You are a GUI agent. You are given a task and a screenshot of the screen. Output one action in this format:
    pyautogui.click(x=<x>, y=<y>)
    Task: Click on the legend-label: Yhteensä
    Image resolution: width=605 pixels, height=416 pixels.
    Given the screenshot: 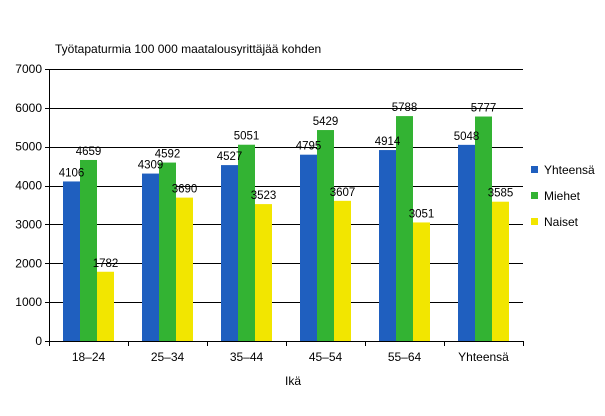 What is the action you would take?
    pyautogui.click(x=569, y=170)
    